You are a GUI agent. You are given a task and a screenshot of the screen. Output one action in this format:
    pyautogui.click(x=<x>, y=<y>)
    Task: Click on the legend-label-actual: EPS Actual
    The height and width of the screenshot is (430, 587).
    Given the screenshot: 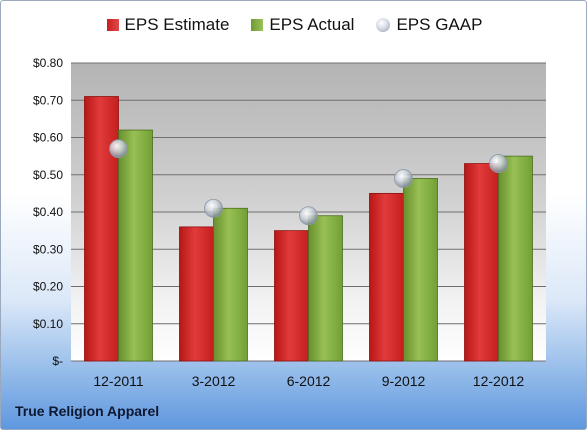 What is the action you would take?
    pyautogui.click(x=312, y=24)
    